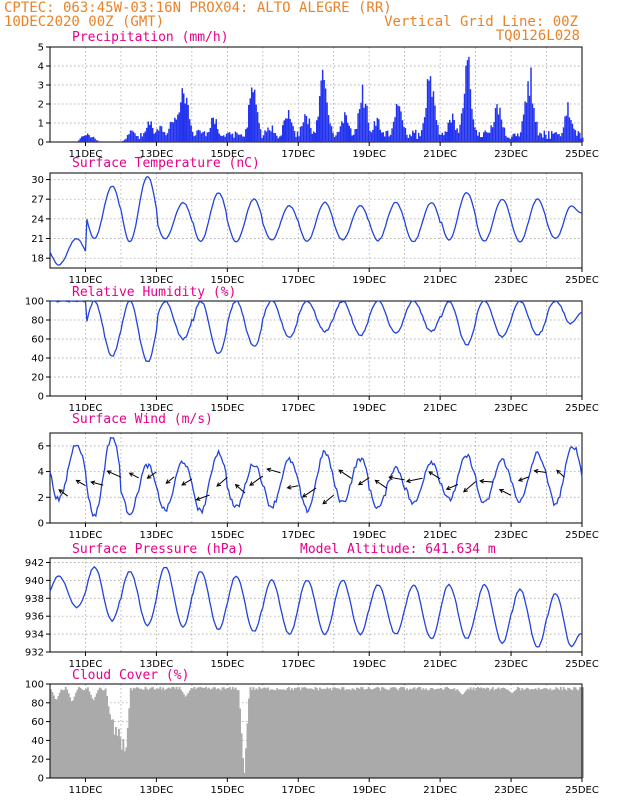 Image resolution: width=618 pixels, height=800 pixels. What do you see at coordinates (440, 154) in the screenshot?
I see `x-tick-label: 21DEC` at bounding box center [440, 154].